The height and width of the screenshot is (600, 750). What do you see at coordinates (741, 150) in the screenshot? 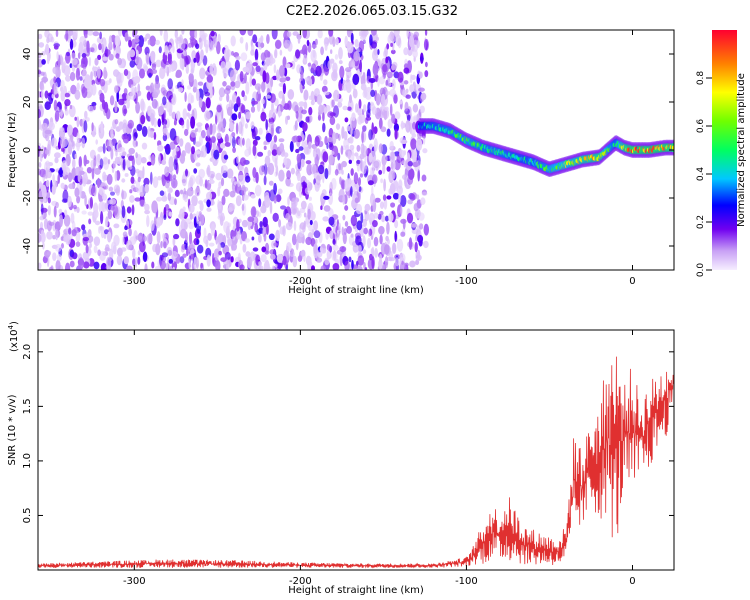
I see `colorbar-label: Normalized spectral amplitude` at bounding box center [741, 150].